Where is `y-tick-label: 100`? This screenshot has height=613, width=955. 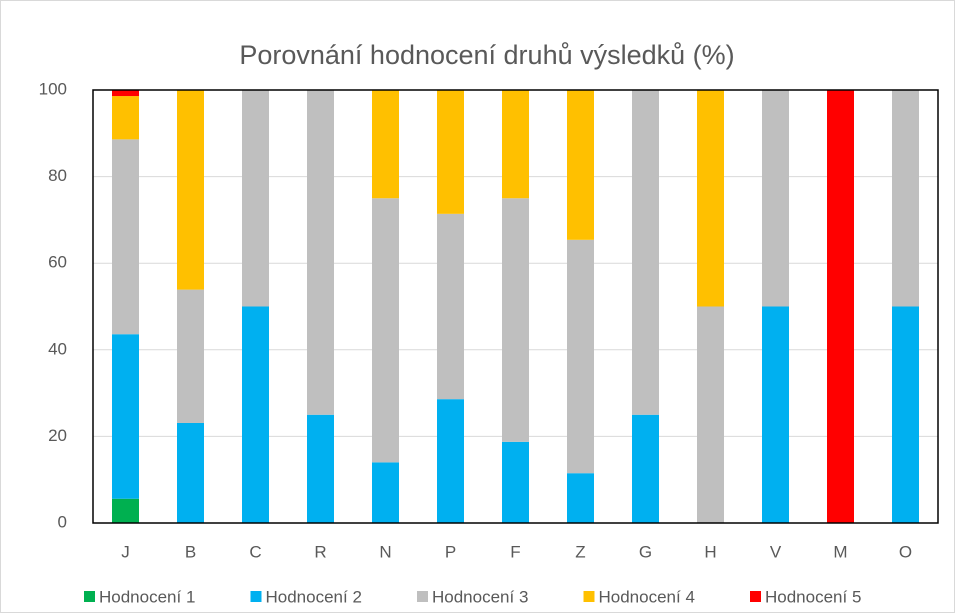
y-tick-label: 100 is located at coordinates (53, 88).